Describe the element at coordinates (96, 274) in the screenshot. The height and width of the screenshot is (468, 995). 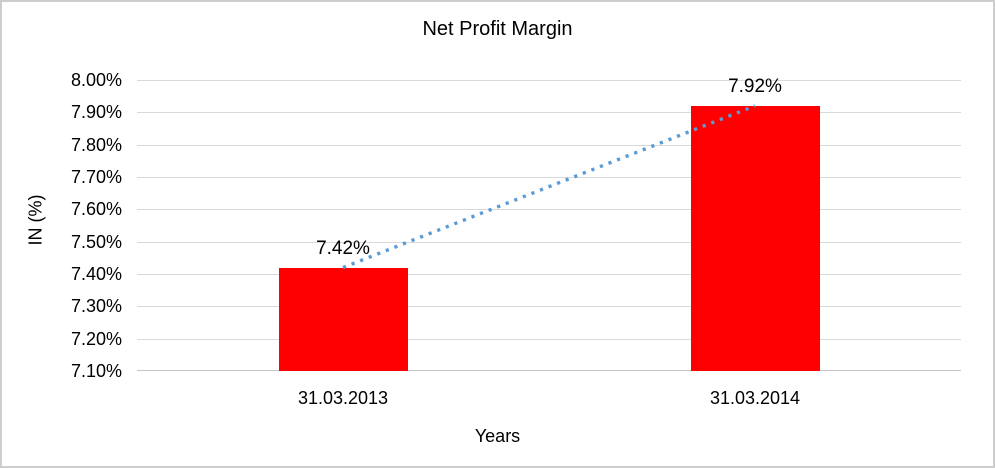
I see `y-tick-label: 7.40%` at that location.